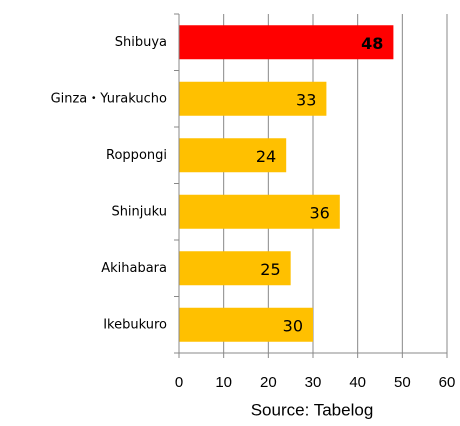 The height and width of the screenshot is (426, 460). Describe the element at coordinates (268, 382) in the screenshot. I see `x-tick-label: 20` at that location.